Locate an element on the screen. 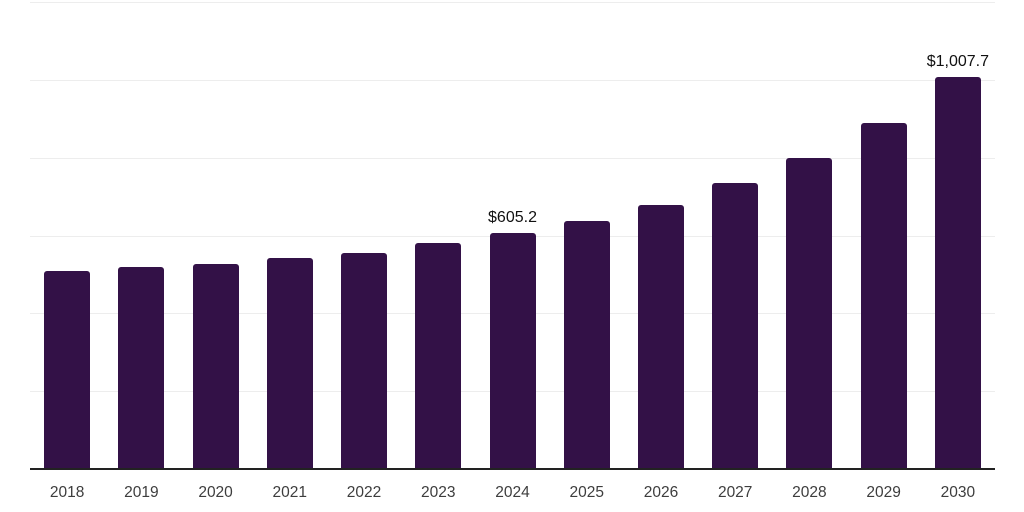 This screenshot has width=1024, height=512. bar-2024 is located at coordinates (512, 351).